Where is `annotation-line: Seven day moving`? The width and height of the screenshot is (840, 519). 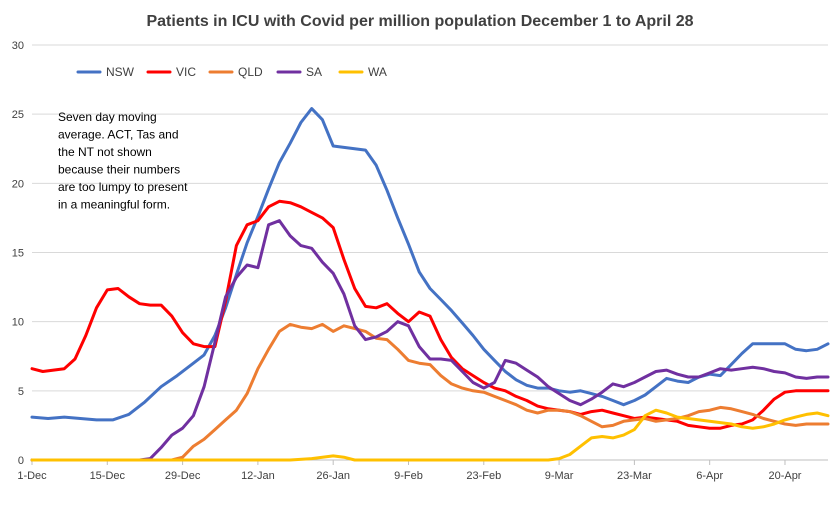
annotation-line: Seven day moving is located at coordinates (107, 117).